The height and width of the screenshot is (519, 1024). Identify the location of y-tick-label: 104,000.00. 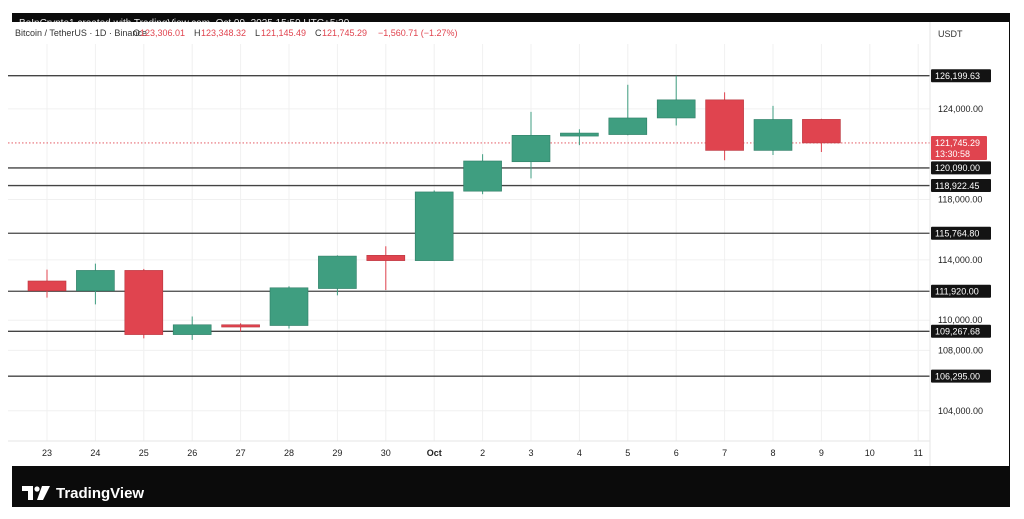
(960, 411).